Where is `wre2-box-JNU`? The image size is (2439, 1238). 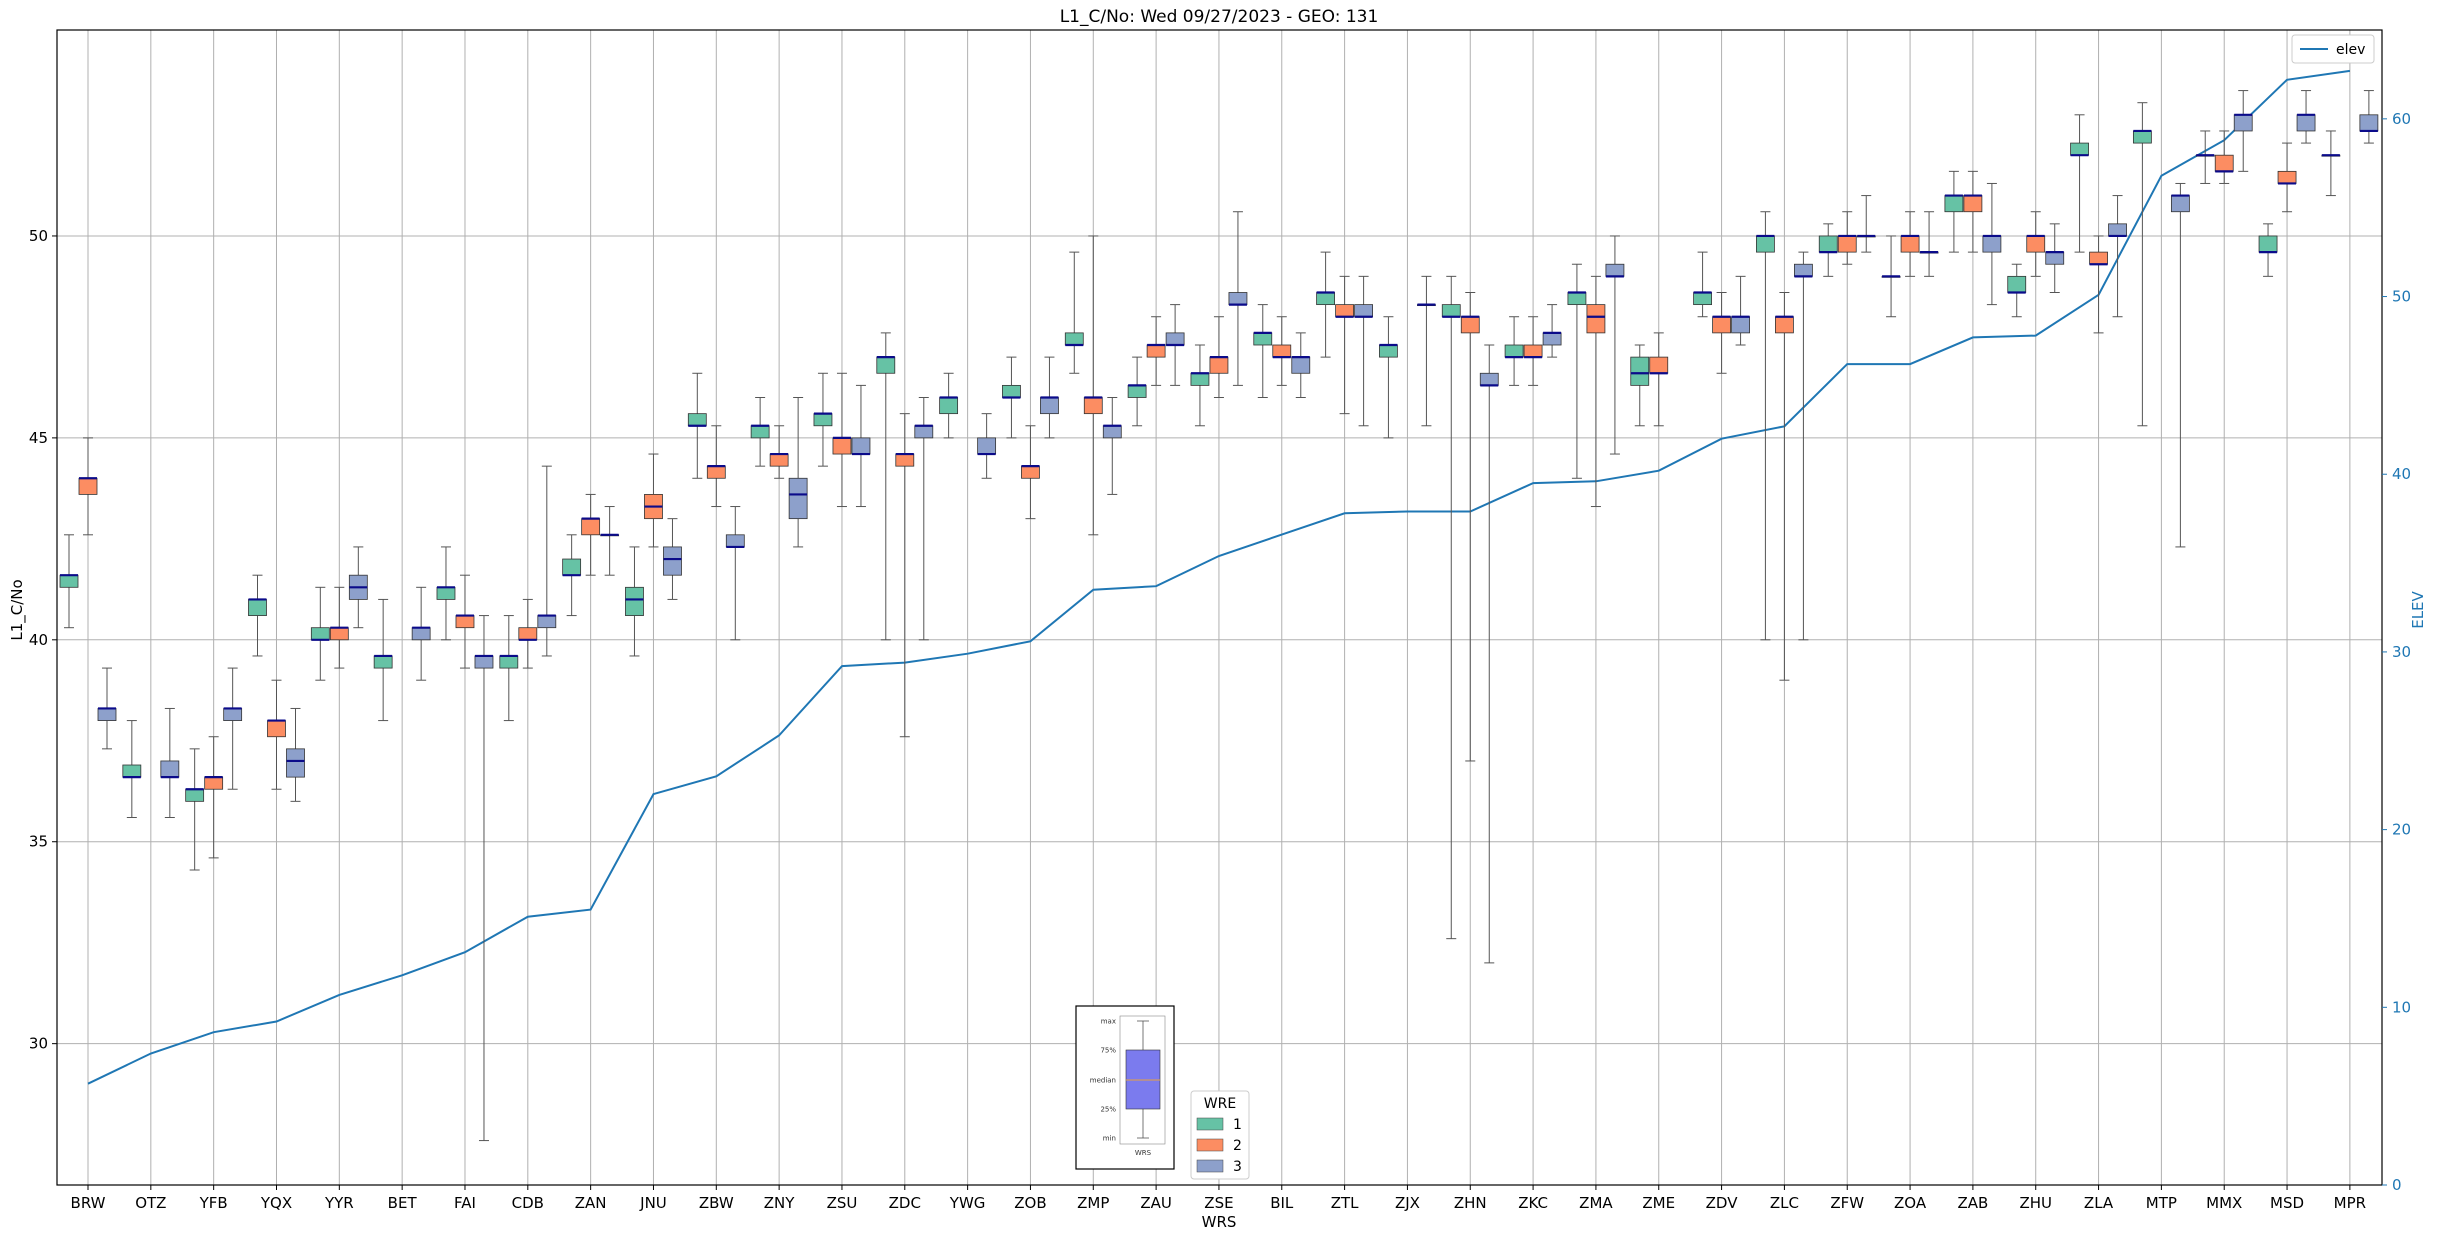 wre2-box-JNU is located at coordinates (653, 500).